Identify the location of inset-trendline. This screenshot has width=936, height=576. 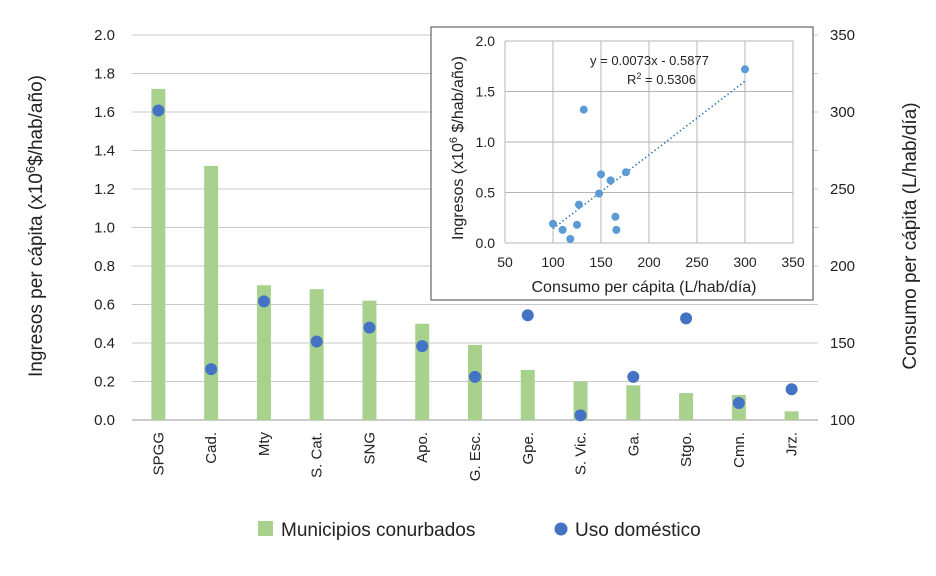
(649, 155).